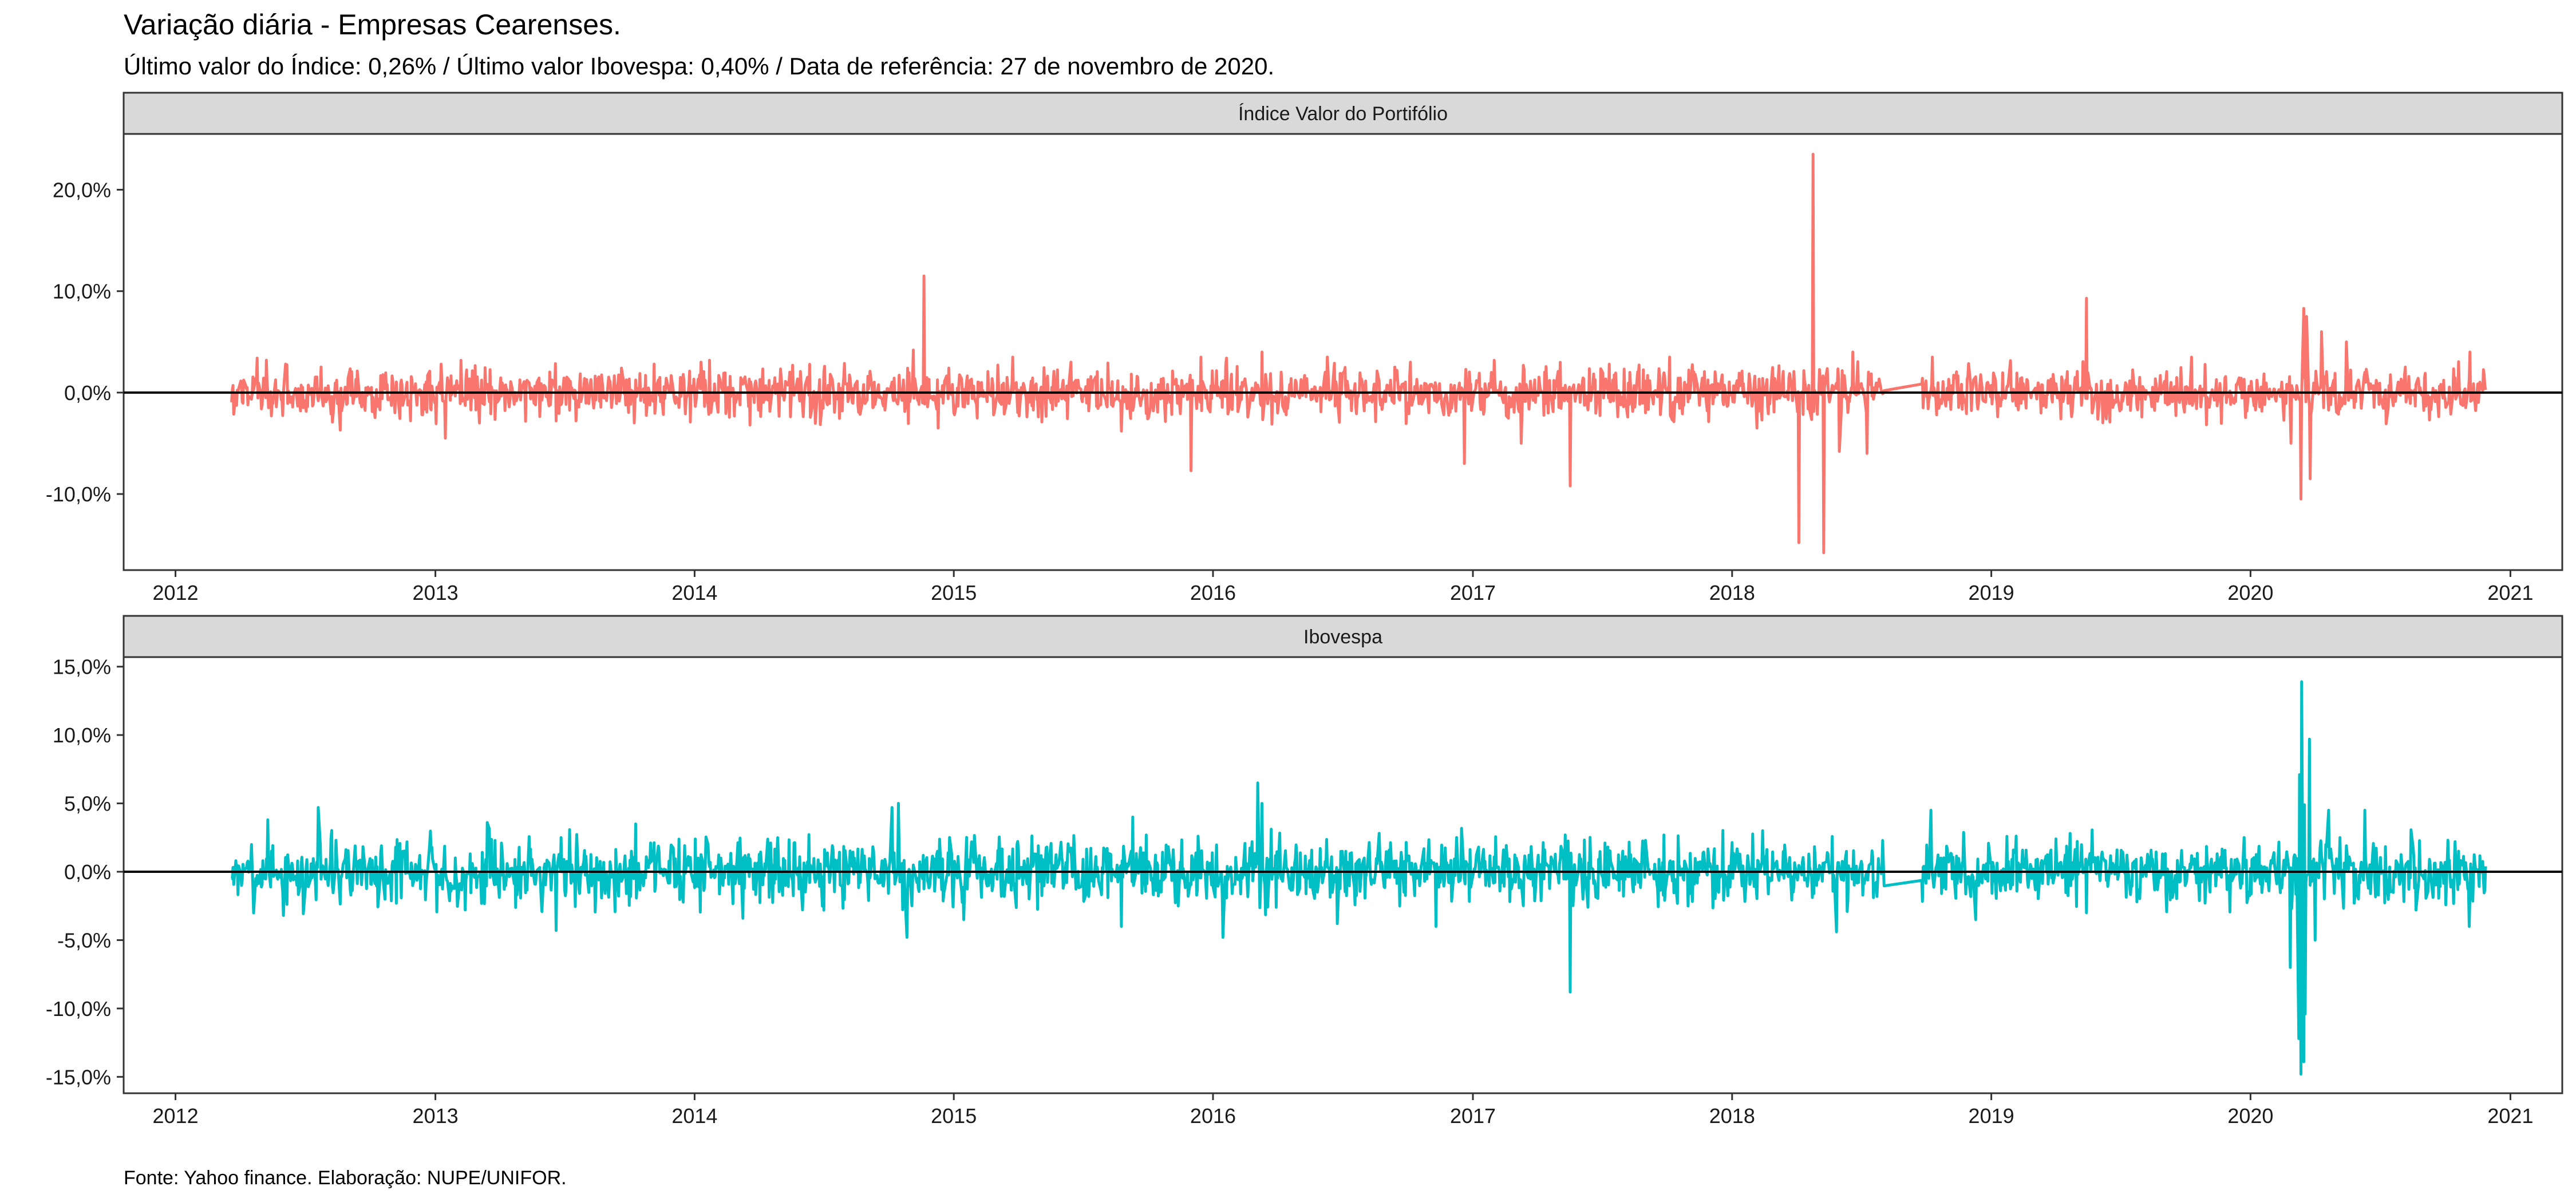 Image resolution: width=2576 pixels, height=1202 pixels. What do you see at coordinates (84, 940) in the screenshot?
I see `y-tick-label: -5,0%` at bounding box center [84, 940].